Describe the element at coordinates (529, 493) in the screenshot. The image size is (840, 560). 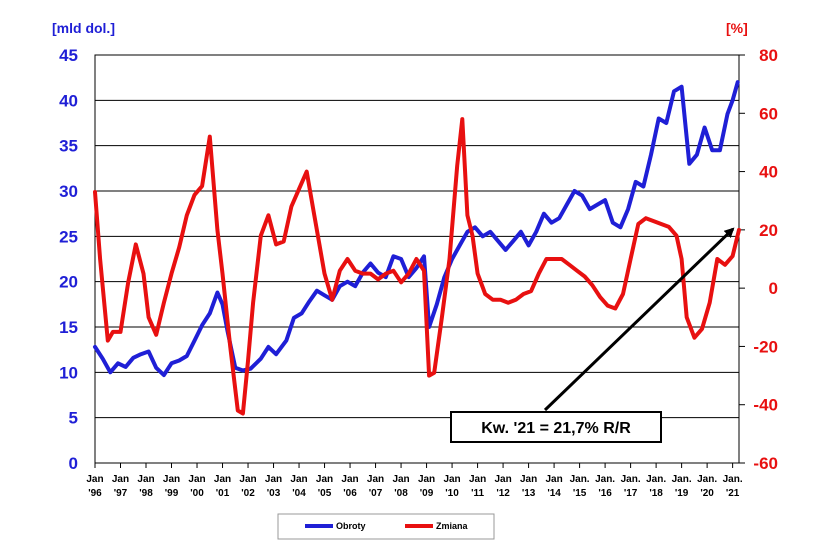
I see `x-tick-label: '13` at that location.